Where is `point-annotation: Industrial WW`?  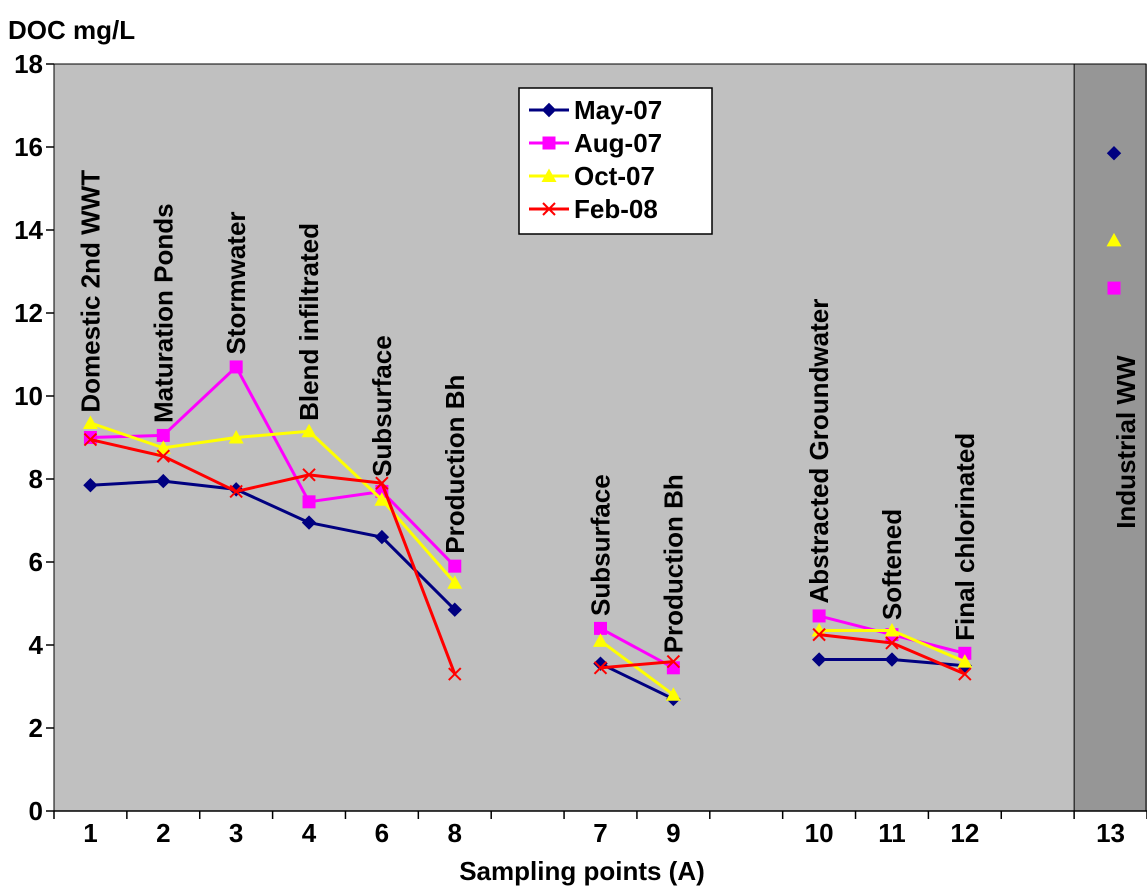
point-annotation: Industrial WW is located at coordinates (1126, 442).